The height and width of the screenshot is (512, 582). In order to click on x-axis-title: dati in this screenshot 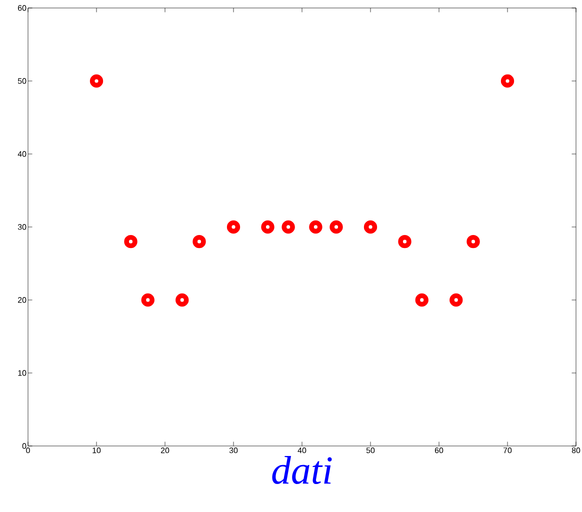, I will do `click(302, 470)`.